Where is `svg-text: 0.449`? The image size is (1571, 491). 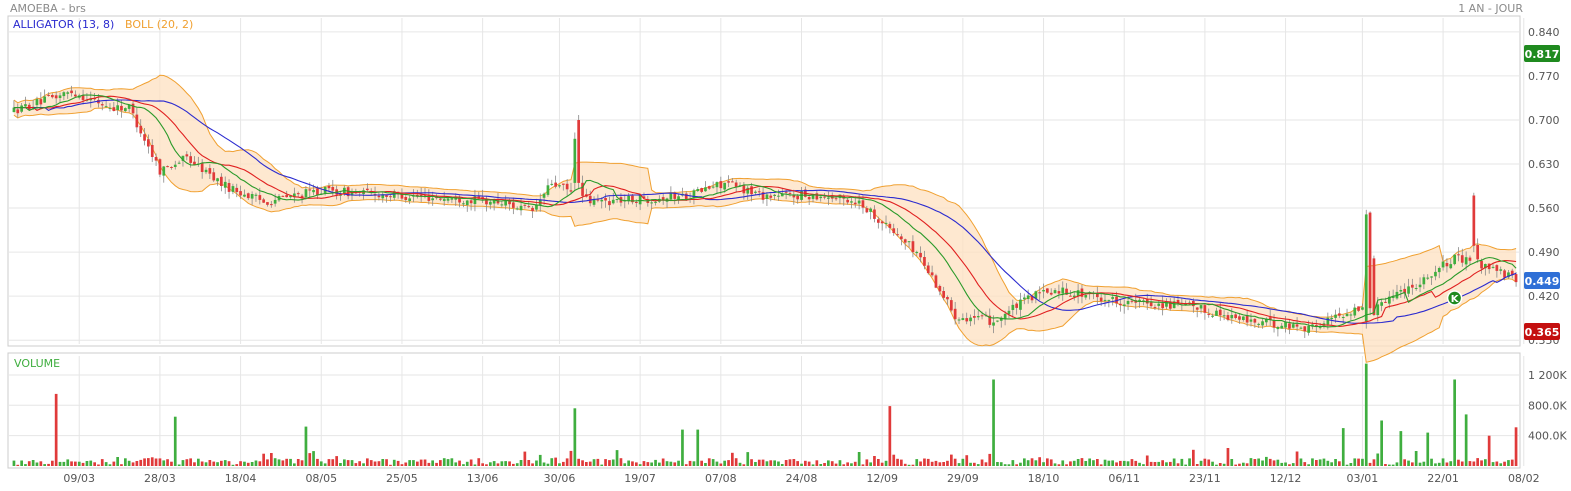
svg-text: 0.449 is located at coordinates (1542, 281).